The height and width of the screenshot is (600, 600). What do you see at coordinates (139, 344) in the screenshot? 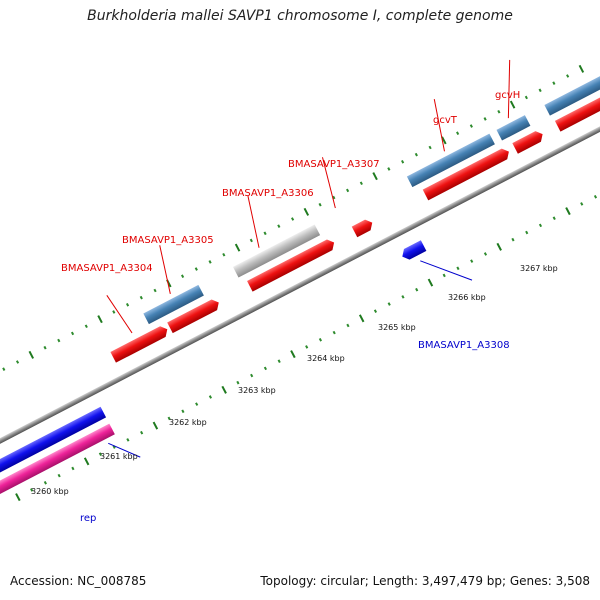
I see `cds-bmasavp1-a3304` at bounding box center [139, 344].